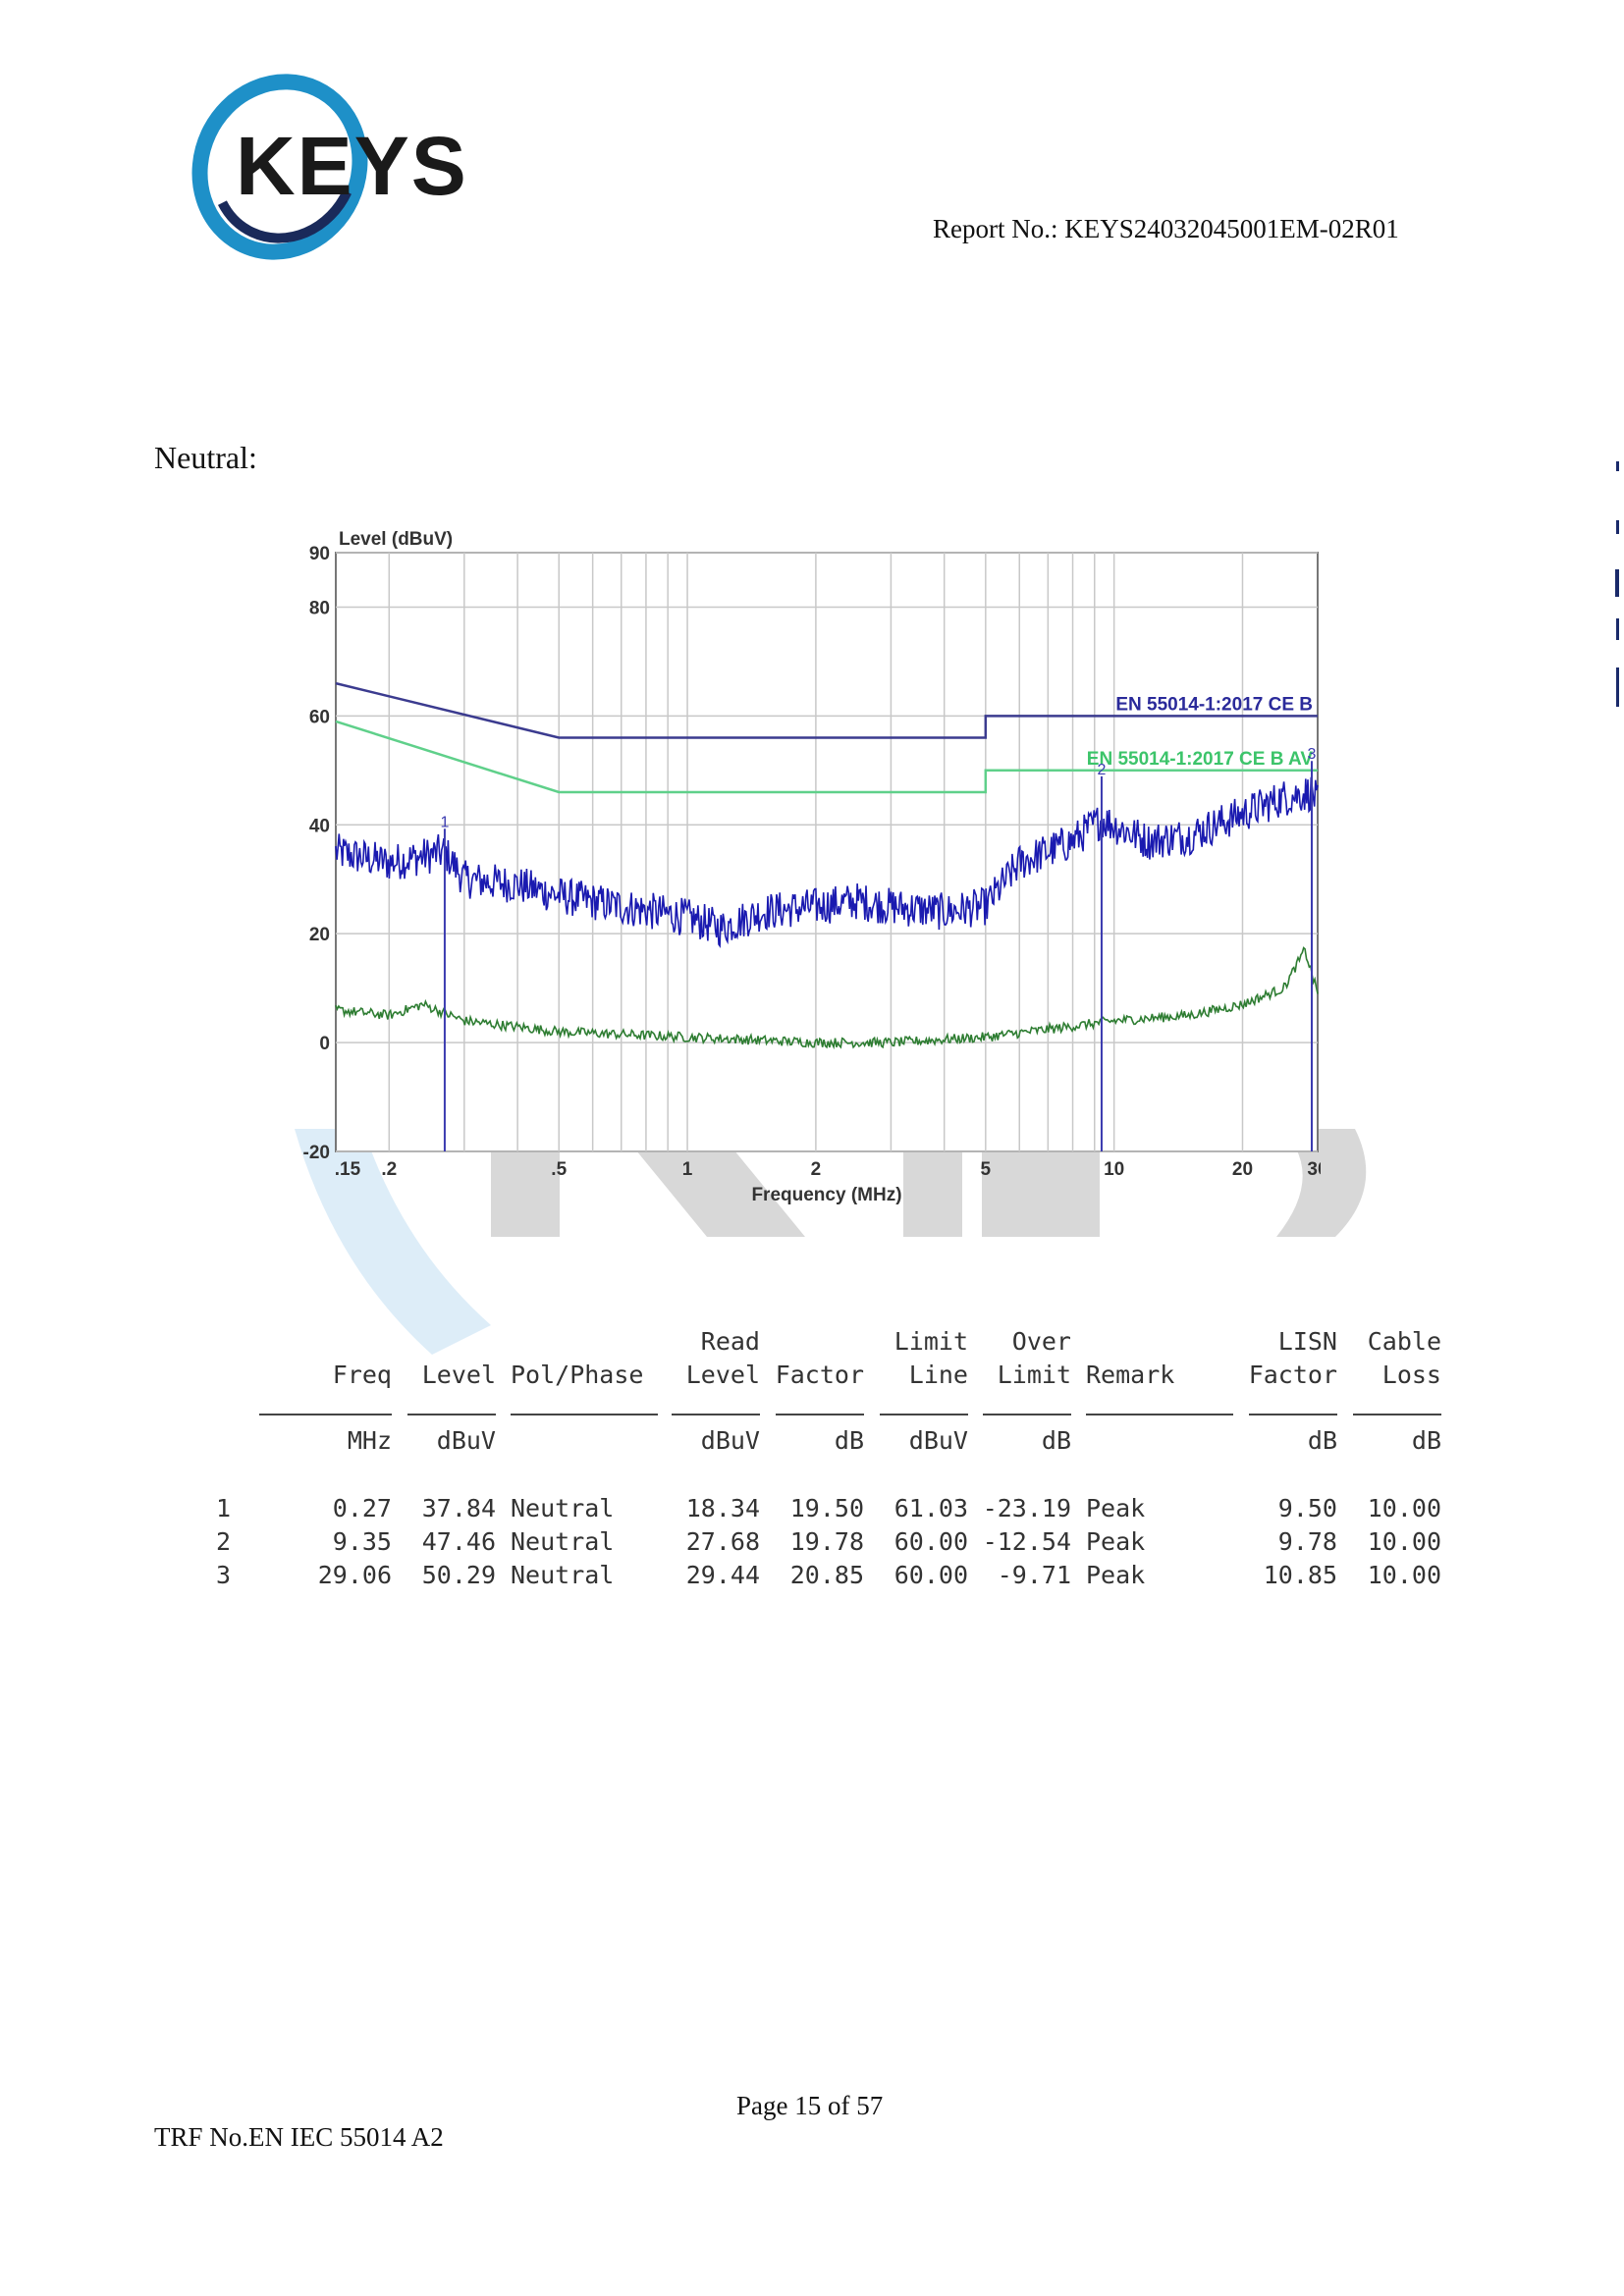 The height and width of the screenshot is (2296, 1624). What do you see at coordinates (1114, 1169) in the screenshot?
I see `x-tick-label: 10` at bounding box center [1114, 1169].